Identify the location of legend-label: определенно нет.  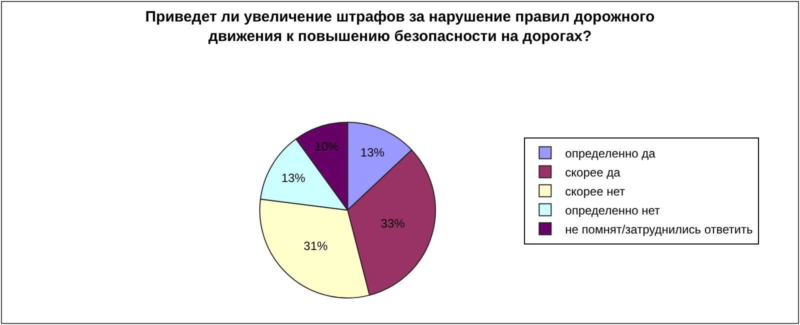
(613, 210).